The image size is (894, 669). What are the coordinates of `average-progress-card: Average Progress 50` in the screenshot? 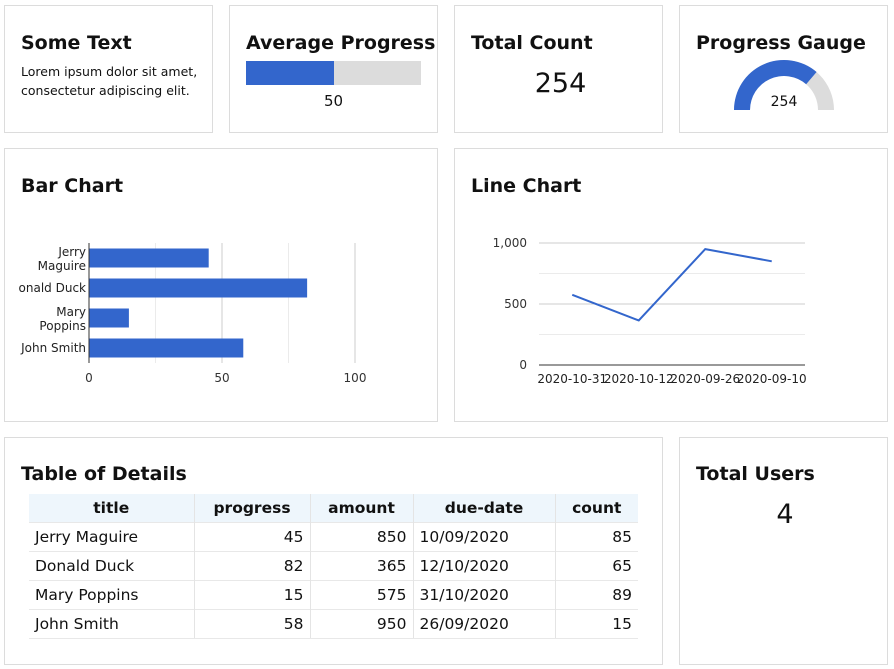 It's located at (333, 69).